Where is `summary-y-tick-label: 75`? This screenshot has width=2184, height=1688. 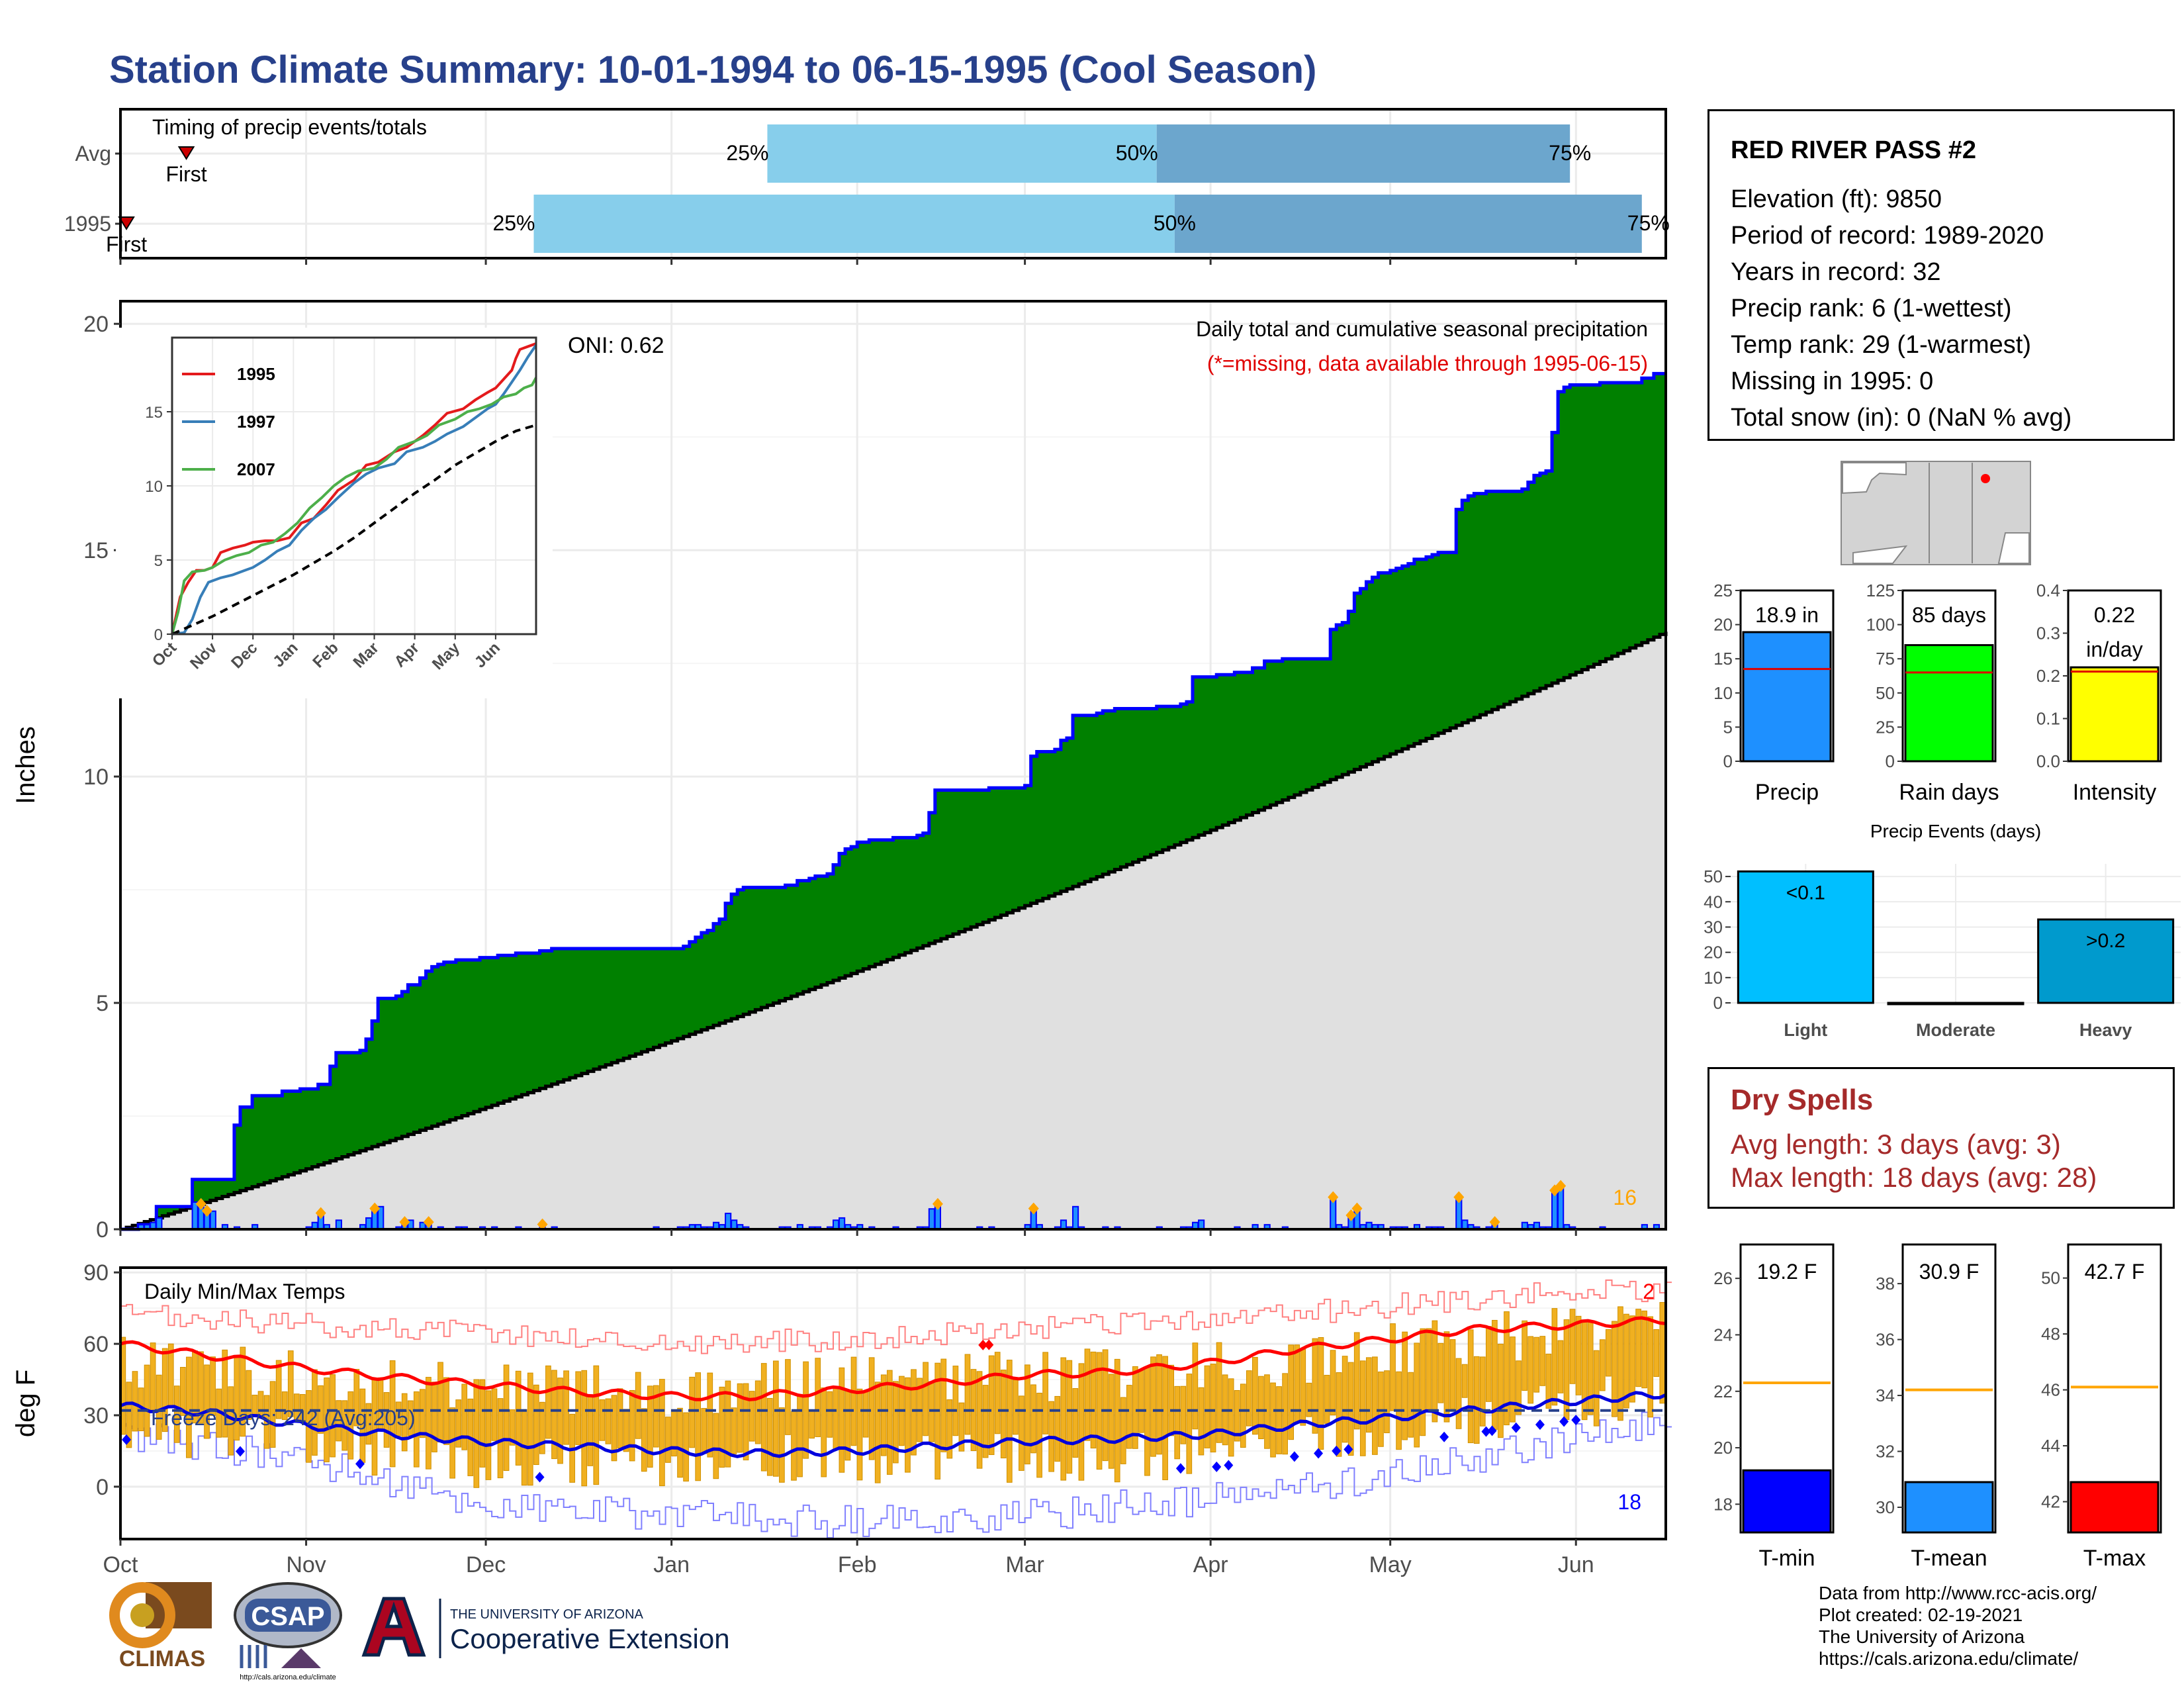 summary-y-tick-label: 75 is located at coordinates (1885, 659).